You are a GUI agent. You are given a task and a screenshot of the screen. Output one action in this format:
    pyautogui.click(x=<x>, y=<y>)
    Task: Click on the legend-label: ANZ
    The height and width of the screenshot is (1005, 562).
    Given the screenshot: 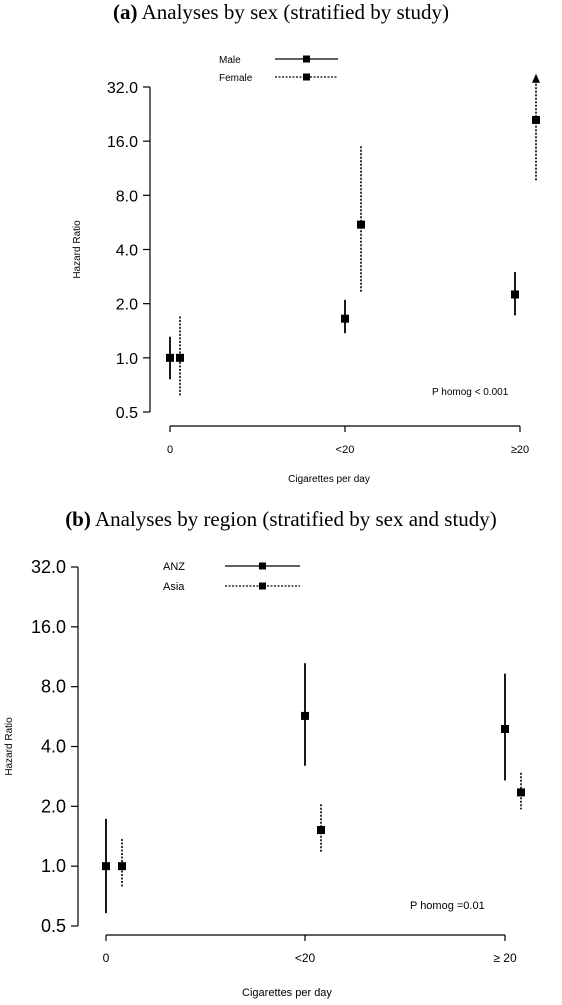 What is the action you would take?
    pyautogui.click(x=174, y=567)
    